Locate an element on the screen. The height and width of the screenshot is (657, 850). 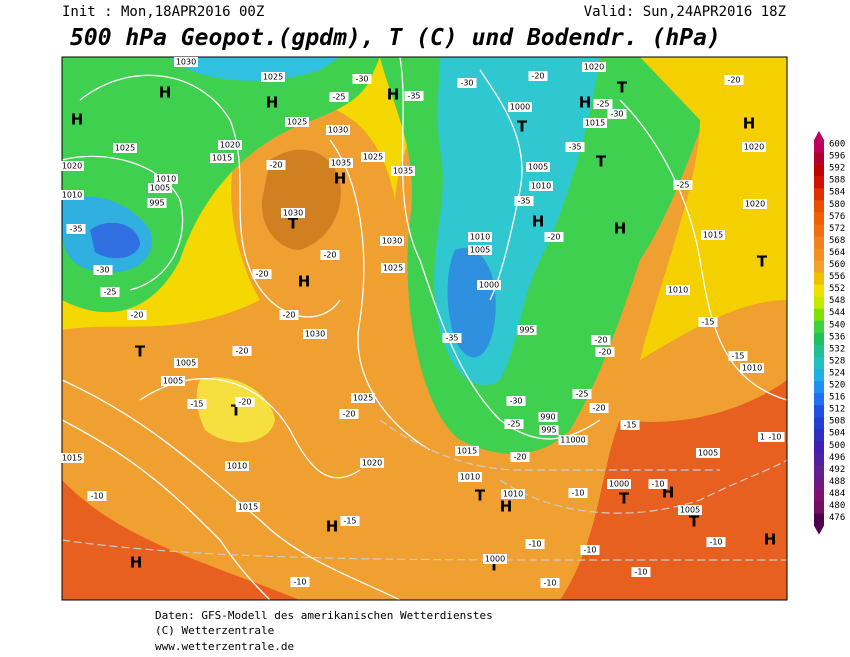
isobar-label: 995 is located at coordinates (548, 430).